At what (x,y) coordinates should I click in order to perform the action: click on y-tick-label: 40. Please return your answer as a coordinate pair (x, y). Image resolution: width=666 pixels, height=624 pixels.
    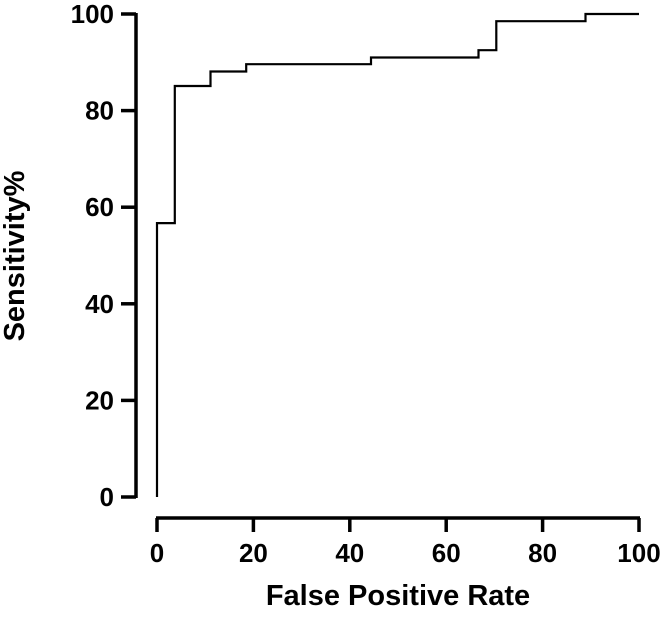
    Looking at the image, I should click on (99, 304).